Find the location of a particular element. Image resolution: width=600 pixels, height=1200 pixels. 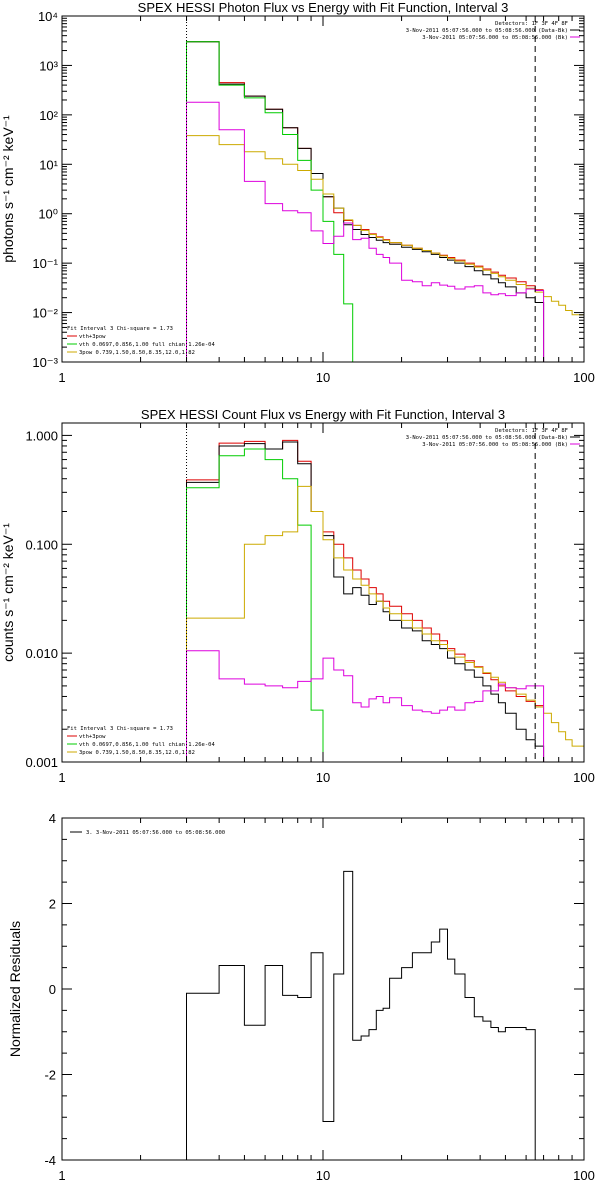

y-tick-label: 0.010 is located at coordinates (41, 653).